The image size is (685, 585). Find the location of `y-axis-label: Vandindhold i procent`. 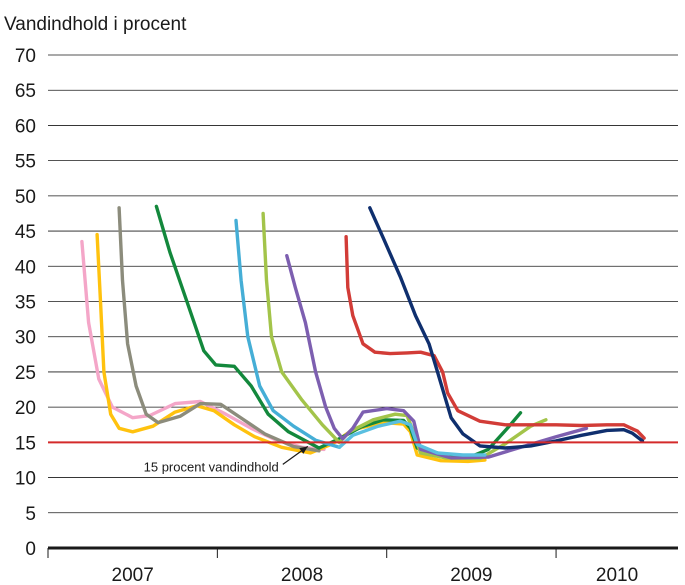

y-axis-label: Vandindhold i procent is located at coordinates (95, 24).